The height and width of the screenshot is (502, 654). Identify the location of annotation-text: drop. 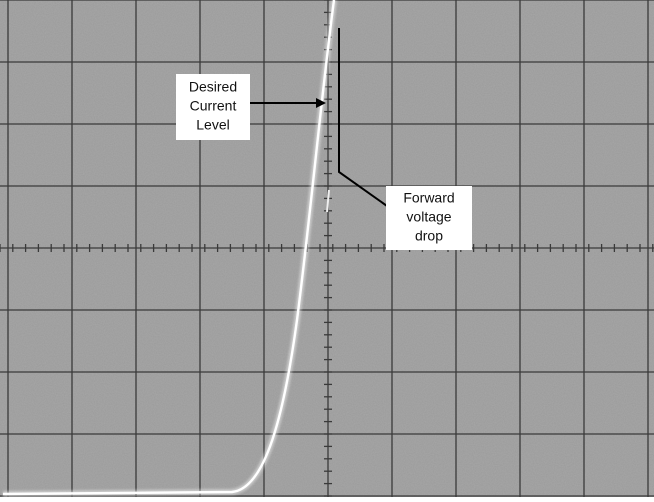
(429, 236).